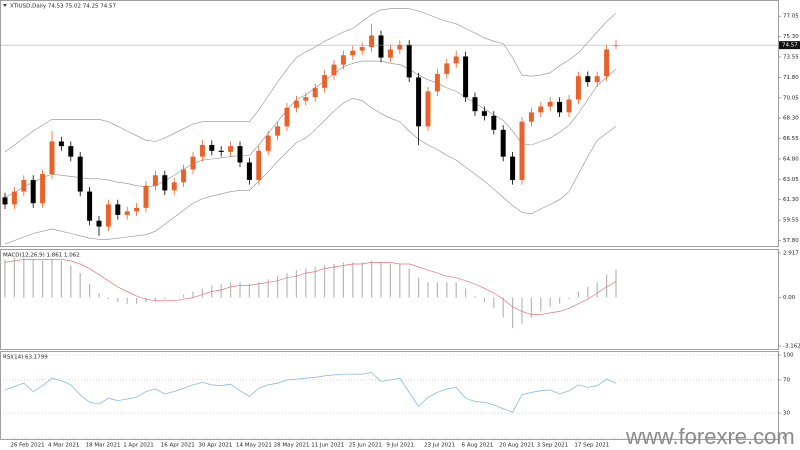  I want to click on y-tick-label: 71.80, so click(791, 78).